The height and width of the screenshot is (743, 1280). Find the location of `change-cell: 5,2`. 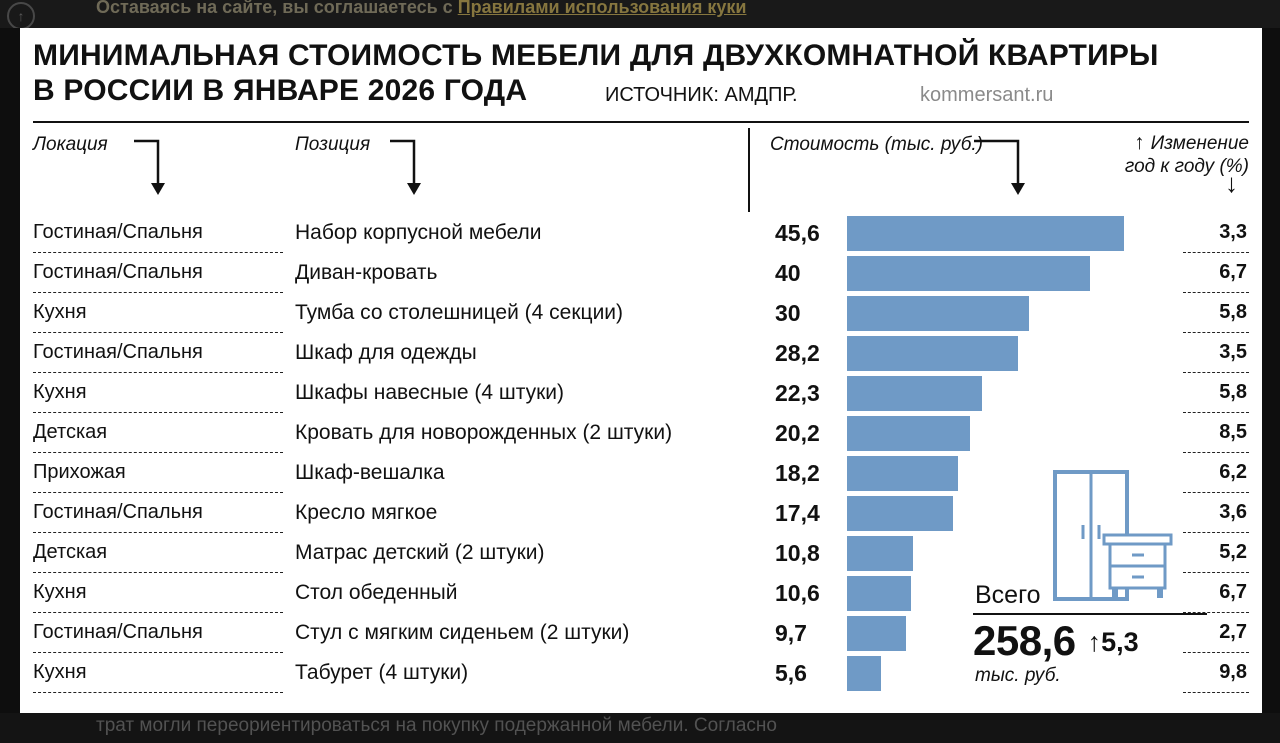

change-cell: 5,2 is located at coordinates (1216, 553).